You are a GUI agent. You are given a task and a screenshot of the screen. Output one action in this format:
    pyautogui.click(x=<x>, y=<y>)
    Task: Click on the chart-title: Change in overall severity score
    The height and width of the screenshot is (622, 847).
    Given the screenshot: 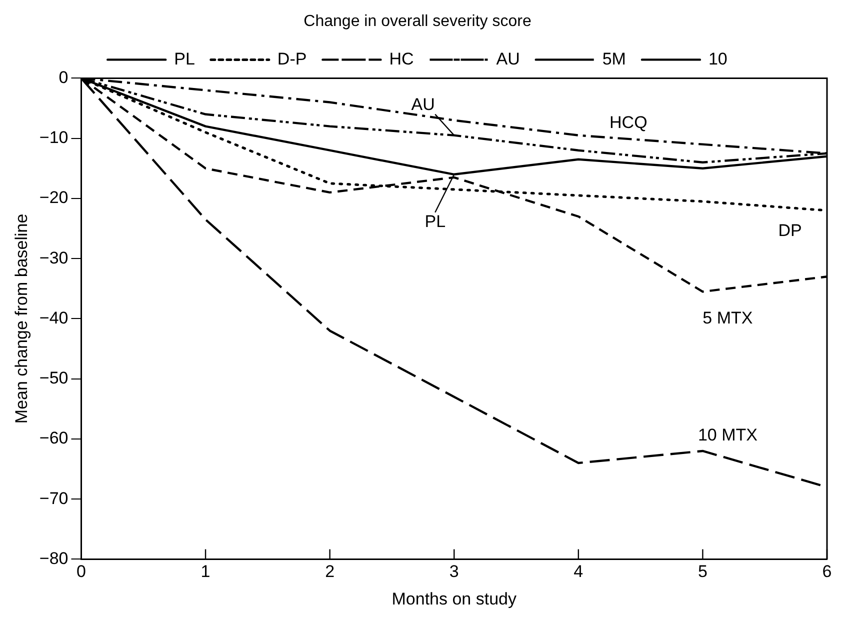 What is the action you would take?
    pyautogui.click(x=418, y=21)
    